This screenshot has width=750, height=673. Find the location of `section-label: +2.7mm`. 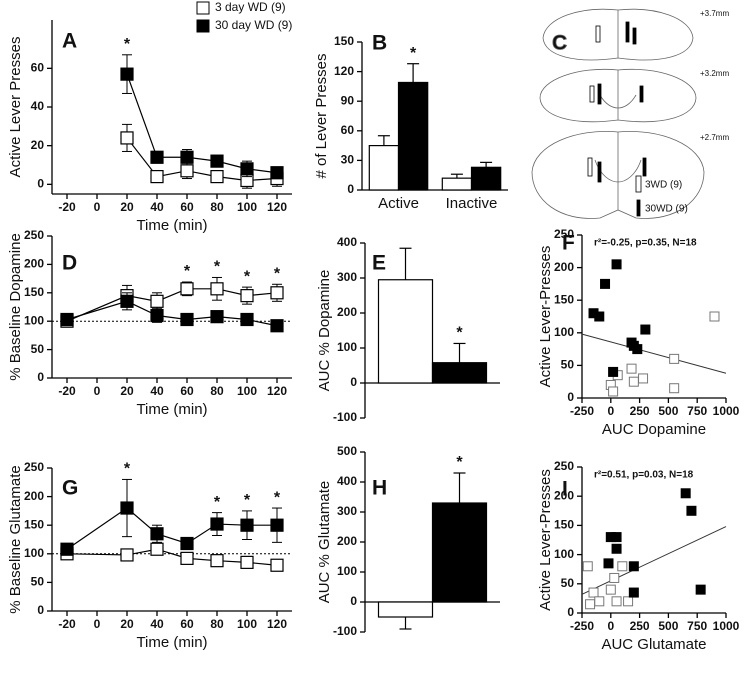

section-label: +2.7mm is located at coordinates (714, 137).